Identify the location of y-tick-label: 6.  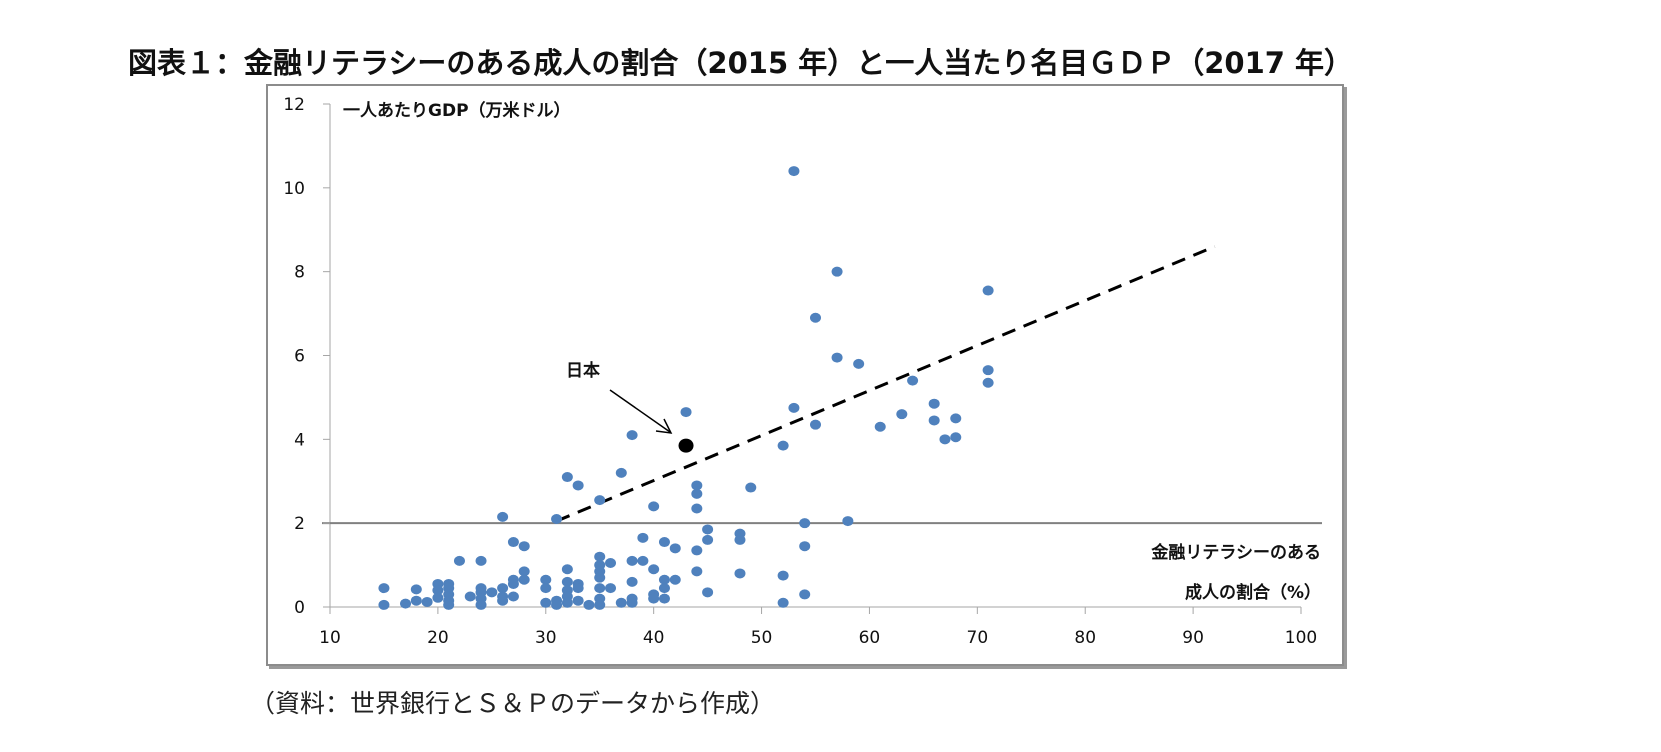
(299, 357).